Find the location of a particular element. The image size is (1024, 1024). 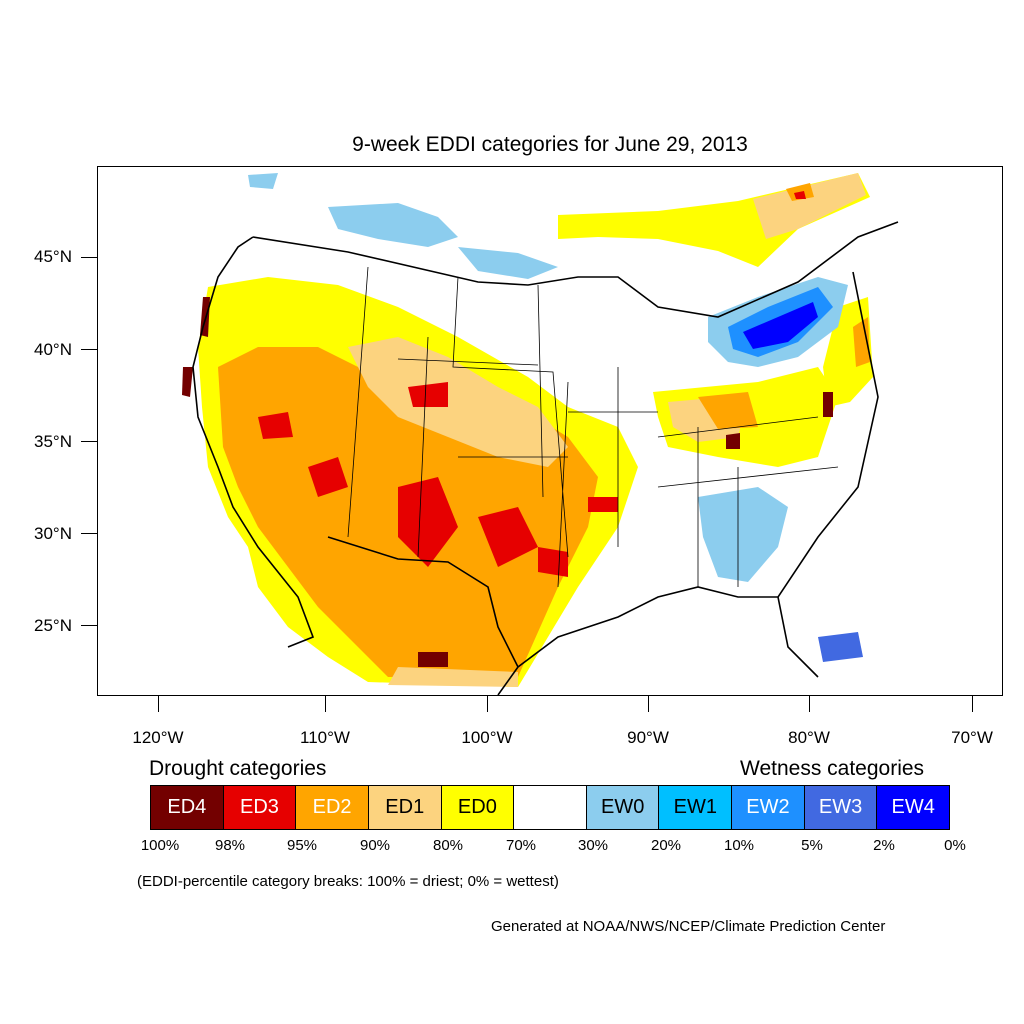

legend-swatch-ew1: EW1 is located at coordinates (696, 807).